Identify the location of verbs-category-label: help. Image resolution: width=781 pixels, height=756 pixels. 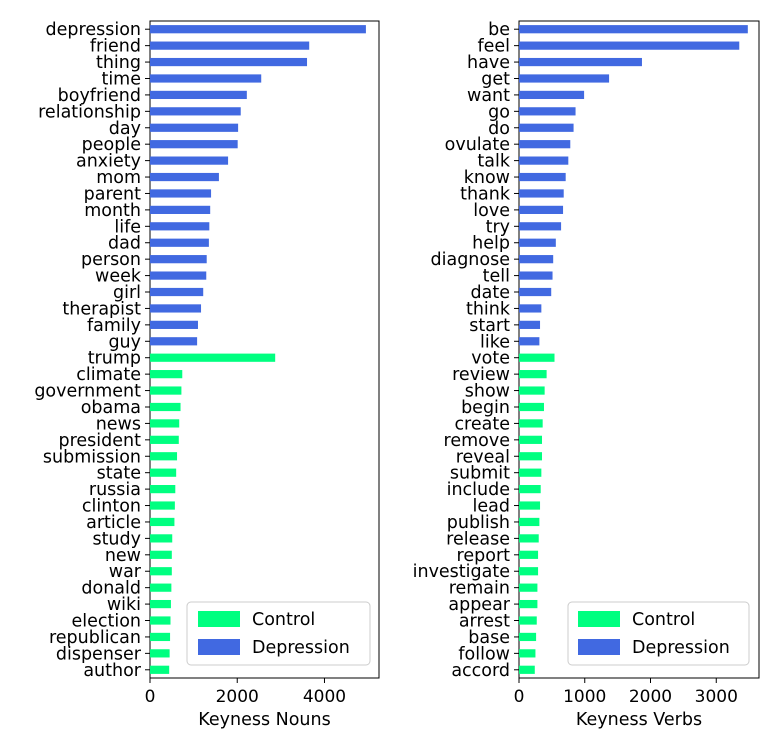
(491, 244).